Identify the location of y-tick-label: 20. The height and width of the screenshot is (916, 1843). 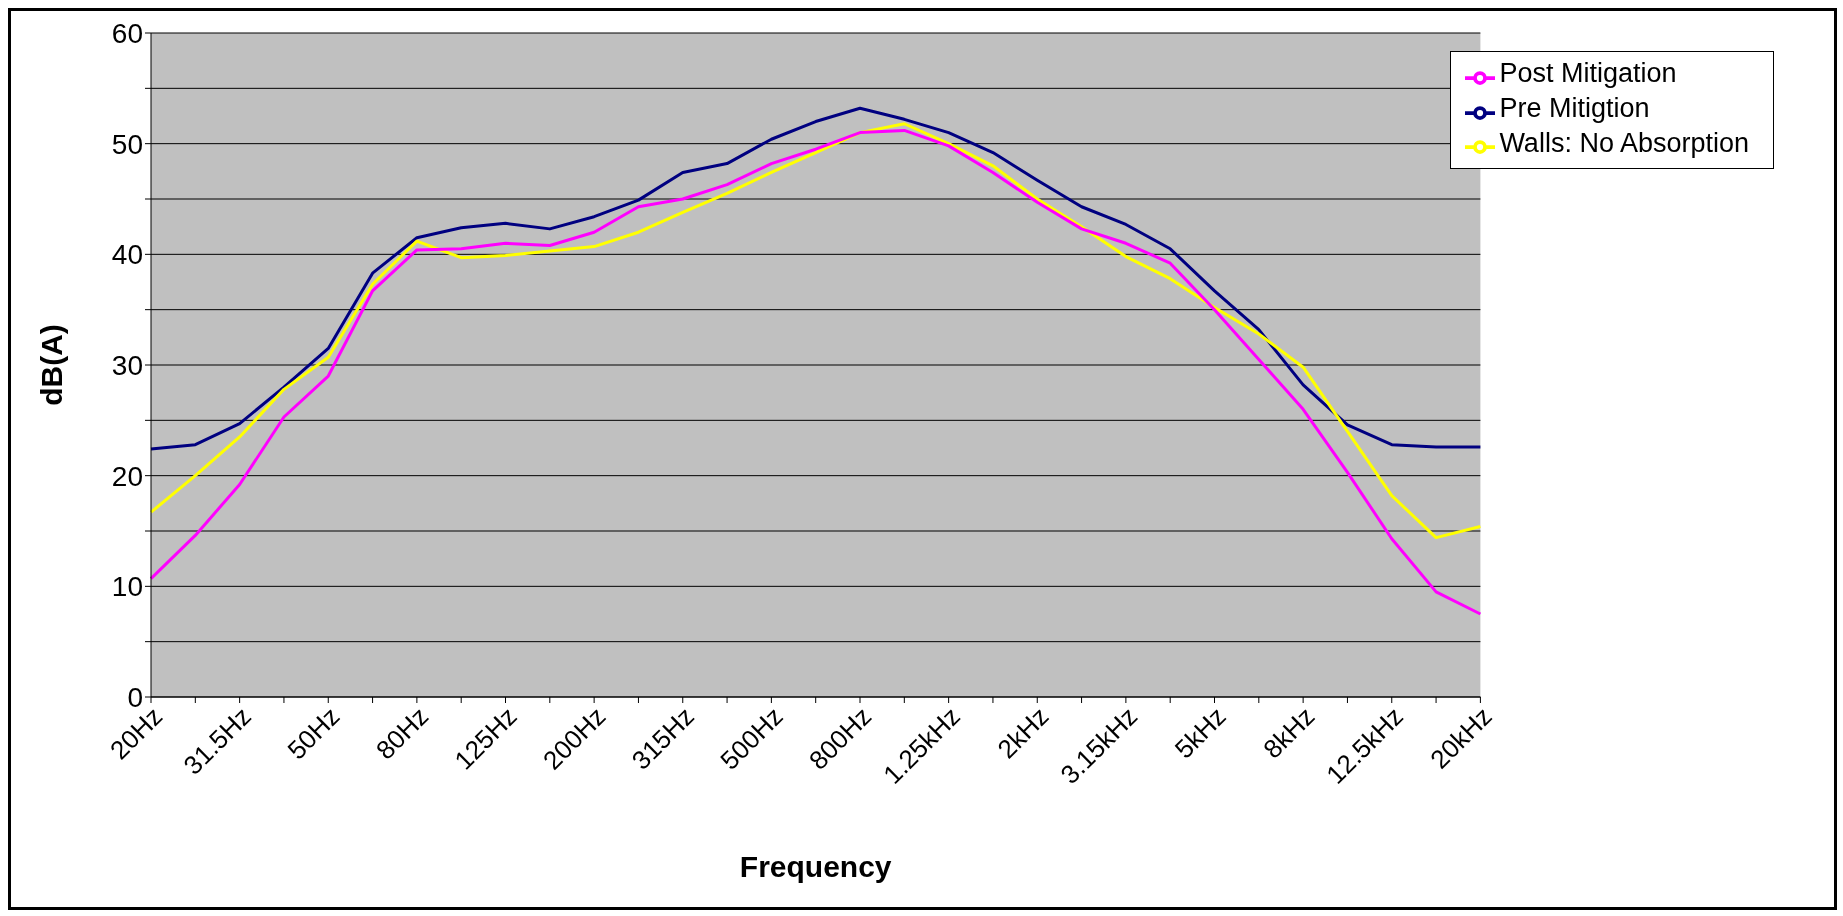
(127, 476).